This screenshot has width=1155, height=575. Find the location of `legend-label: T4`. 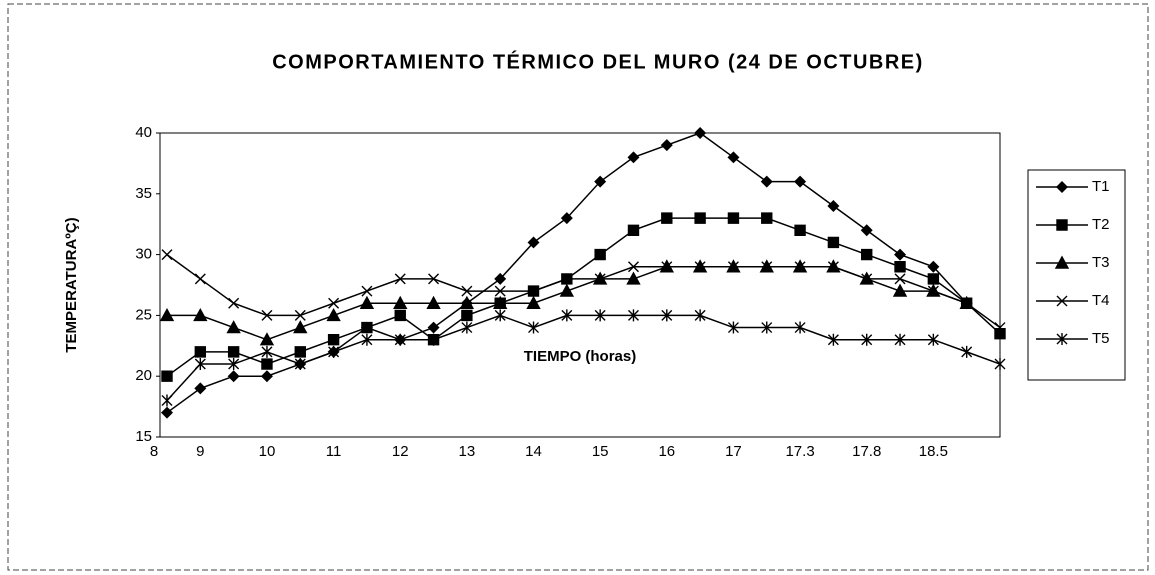

legend-label: T4 is located at coordinates (1101, 300).